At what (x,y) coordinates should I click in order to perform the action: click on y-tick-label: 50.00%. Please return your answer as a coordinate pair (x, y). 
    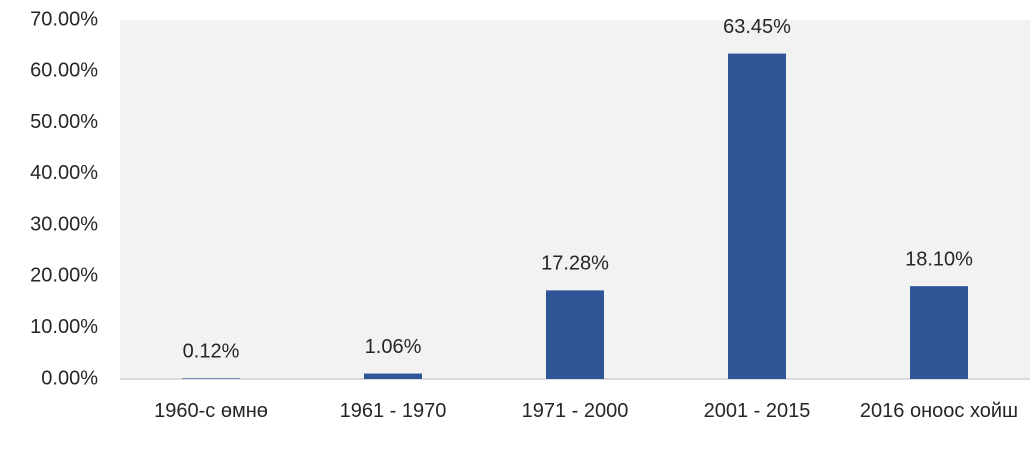
    Looking at the image, I should click on (64, 122).